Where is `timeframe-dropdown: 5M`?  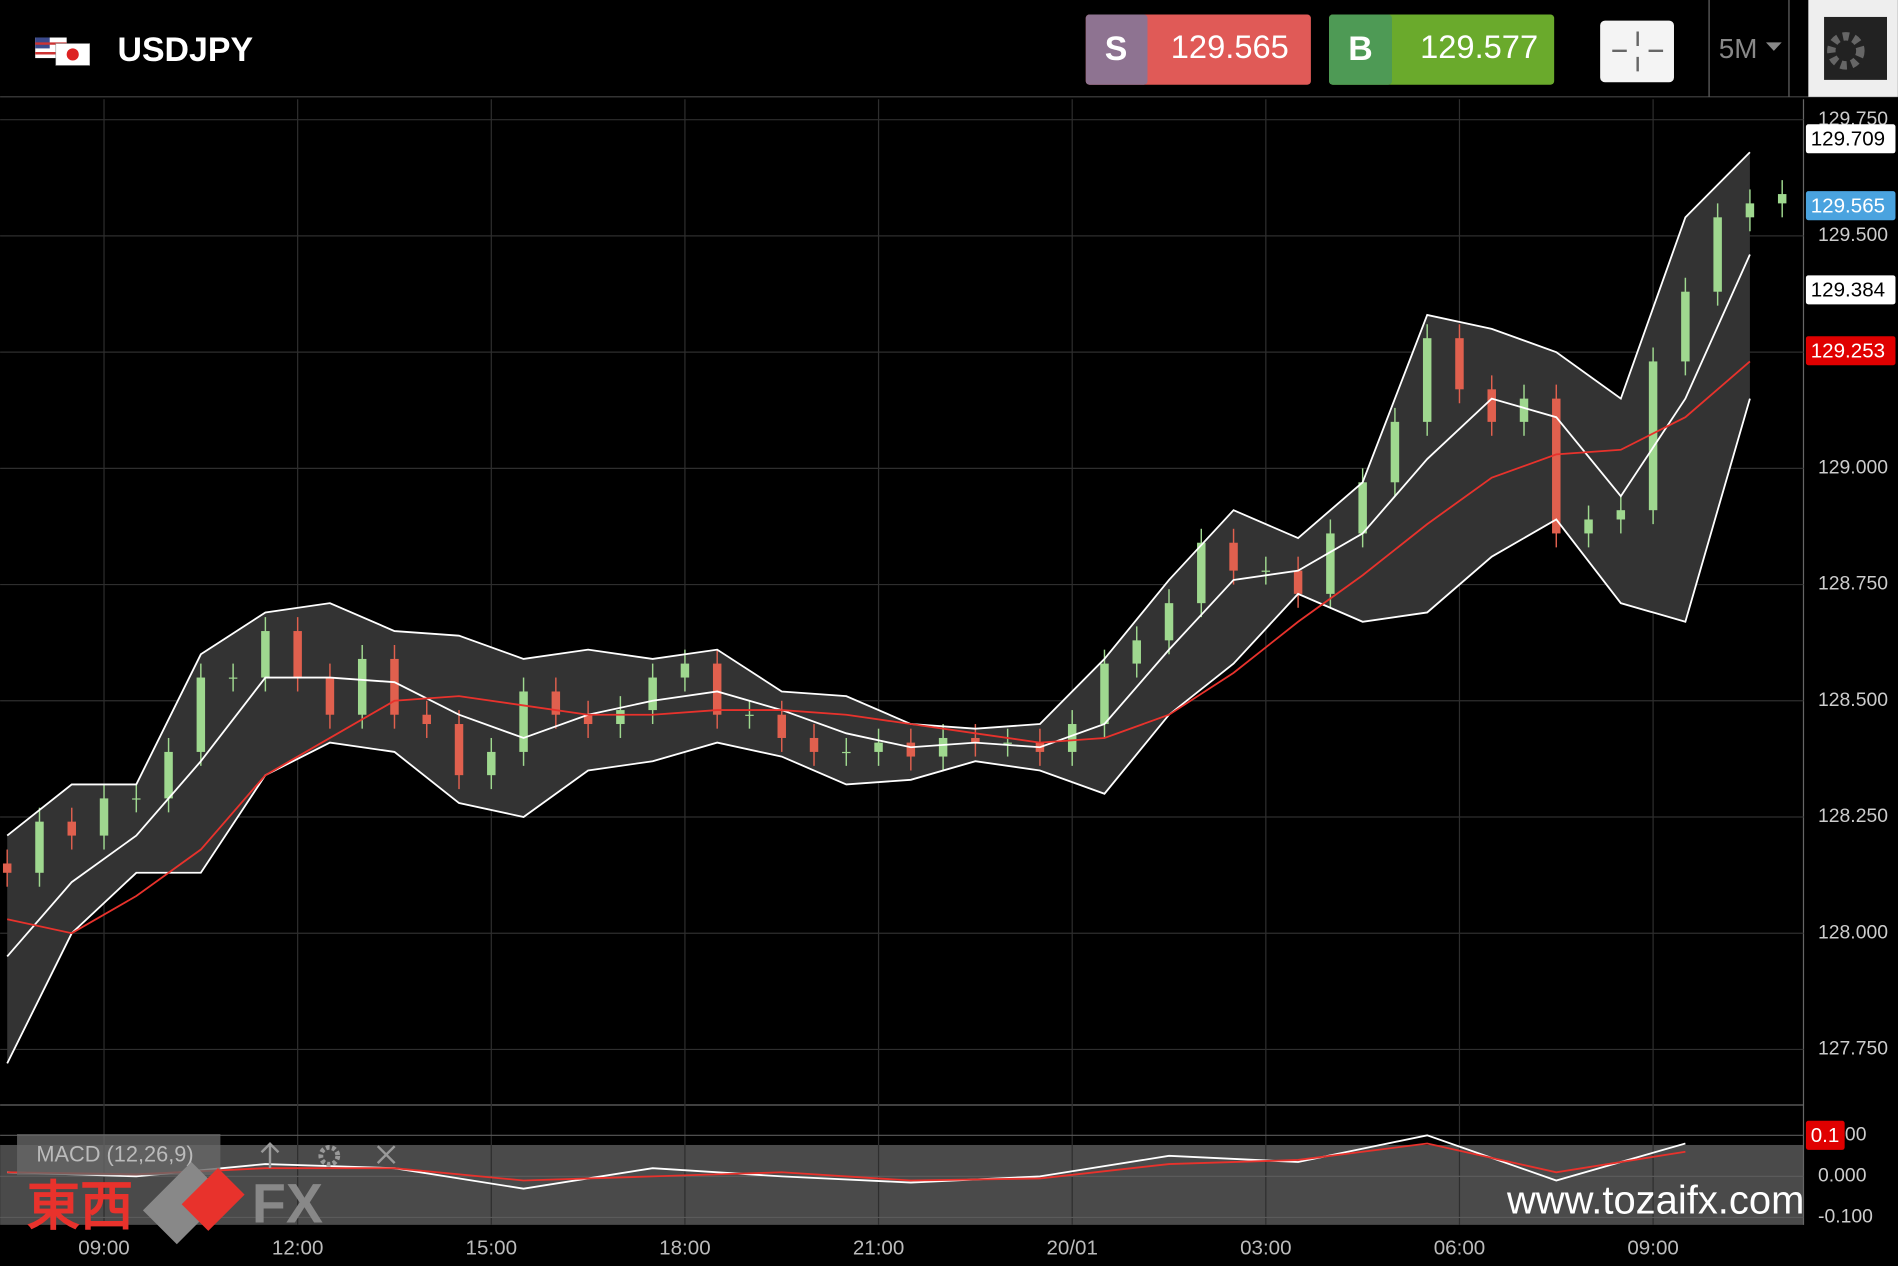 timeframe-dropdown: 5M is located at coordinates (1750, 48).